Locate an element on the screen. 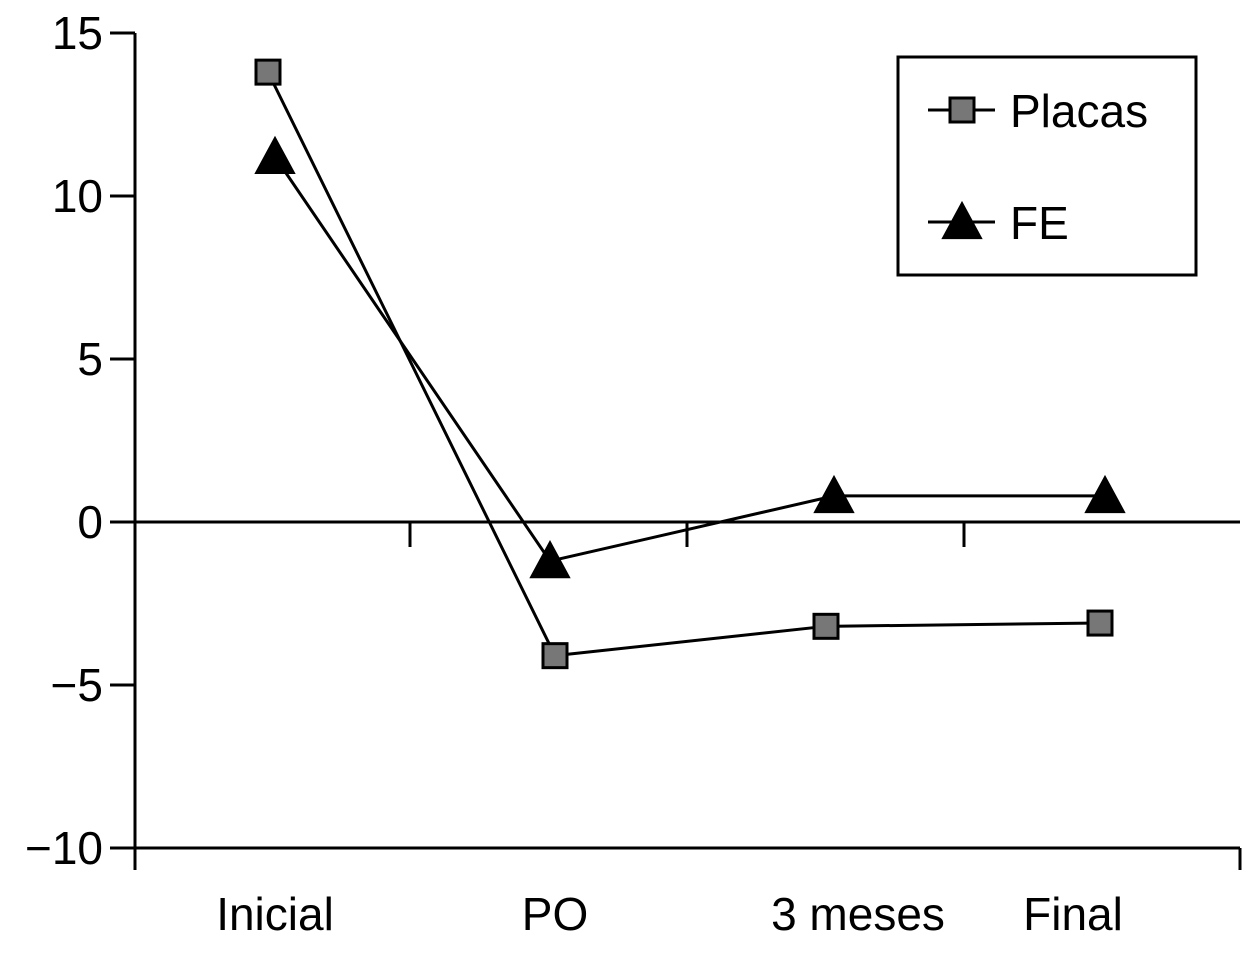  y-tick-label: 5 is located at coordinates (90, 359).